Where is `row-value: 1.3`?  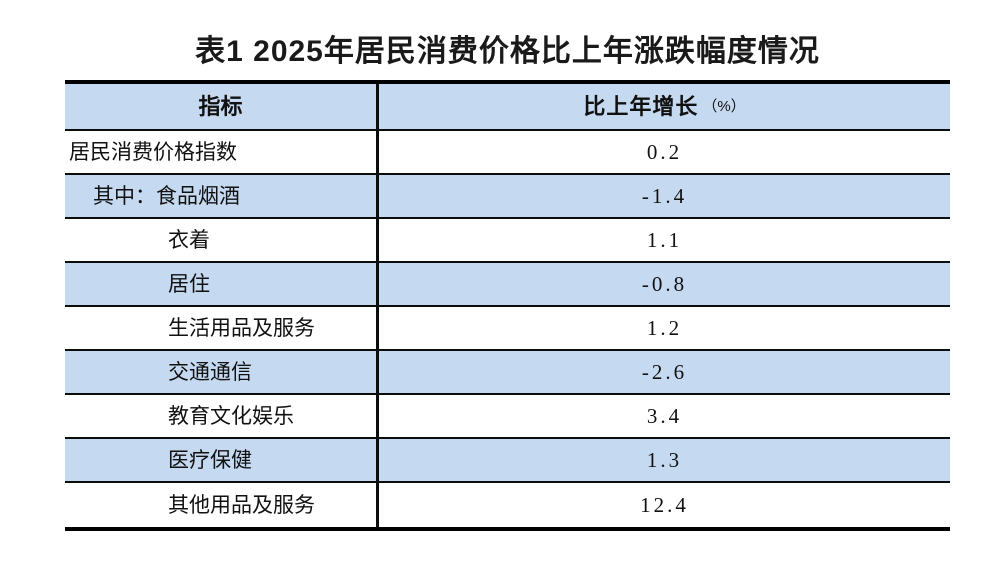
row-value: 1.3 is located at coordinates (664, 459).